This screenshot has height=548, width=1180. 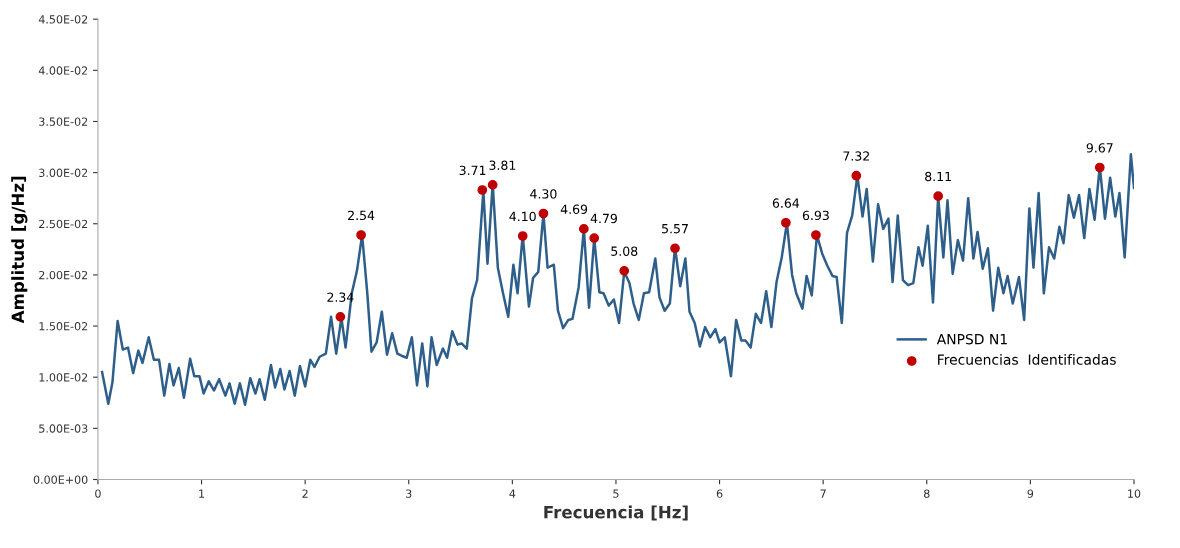 What do you see at coordinates (63, 428) in the screenshot?
I see `y-tick-label: 5.00E-03` at bounding box center [63, 428].